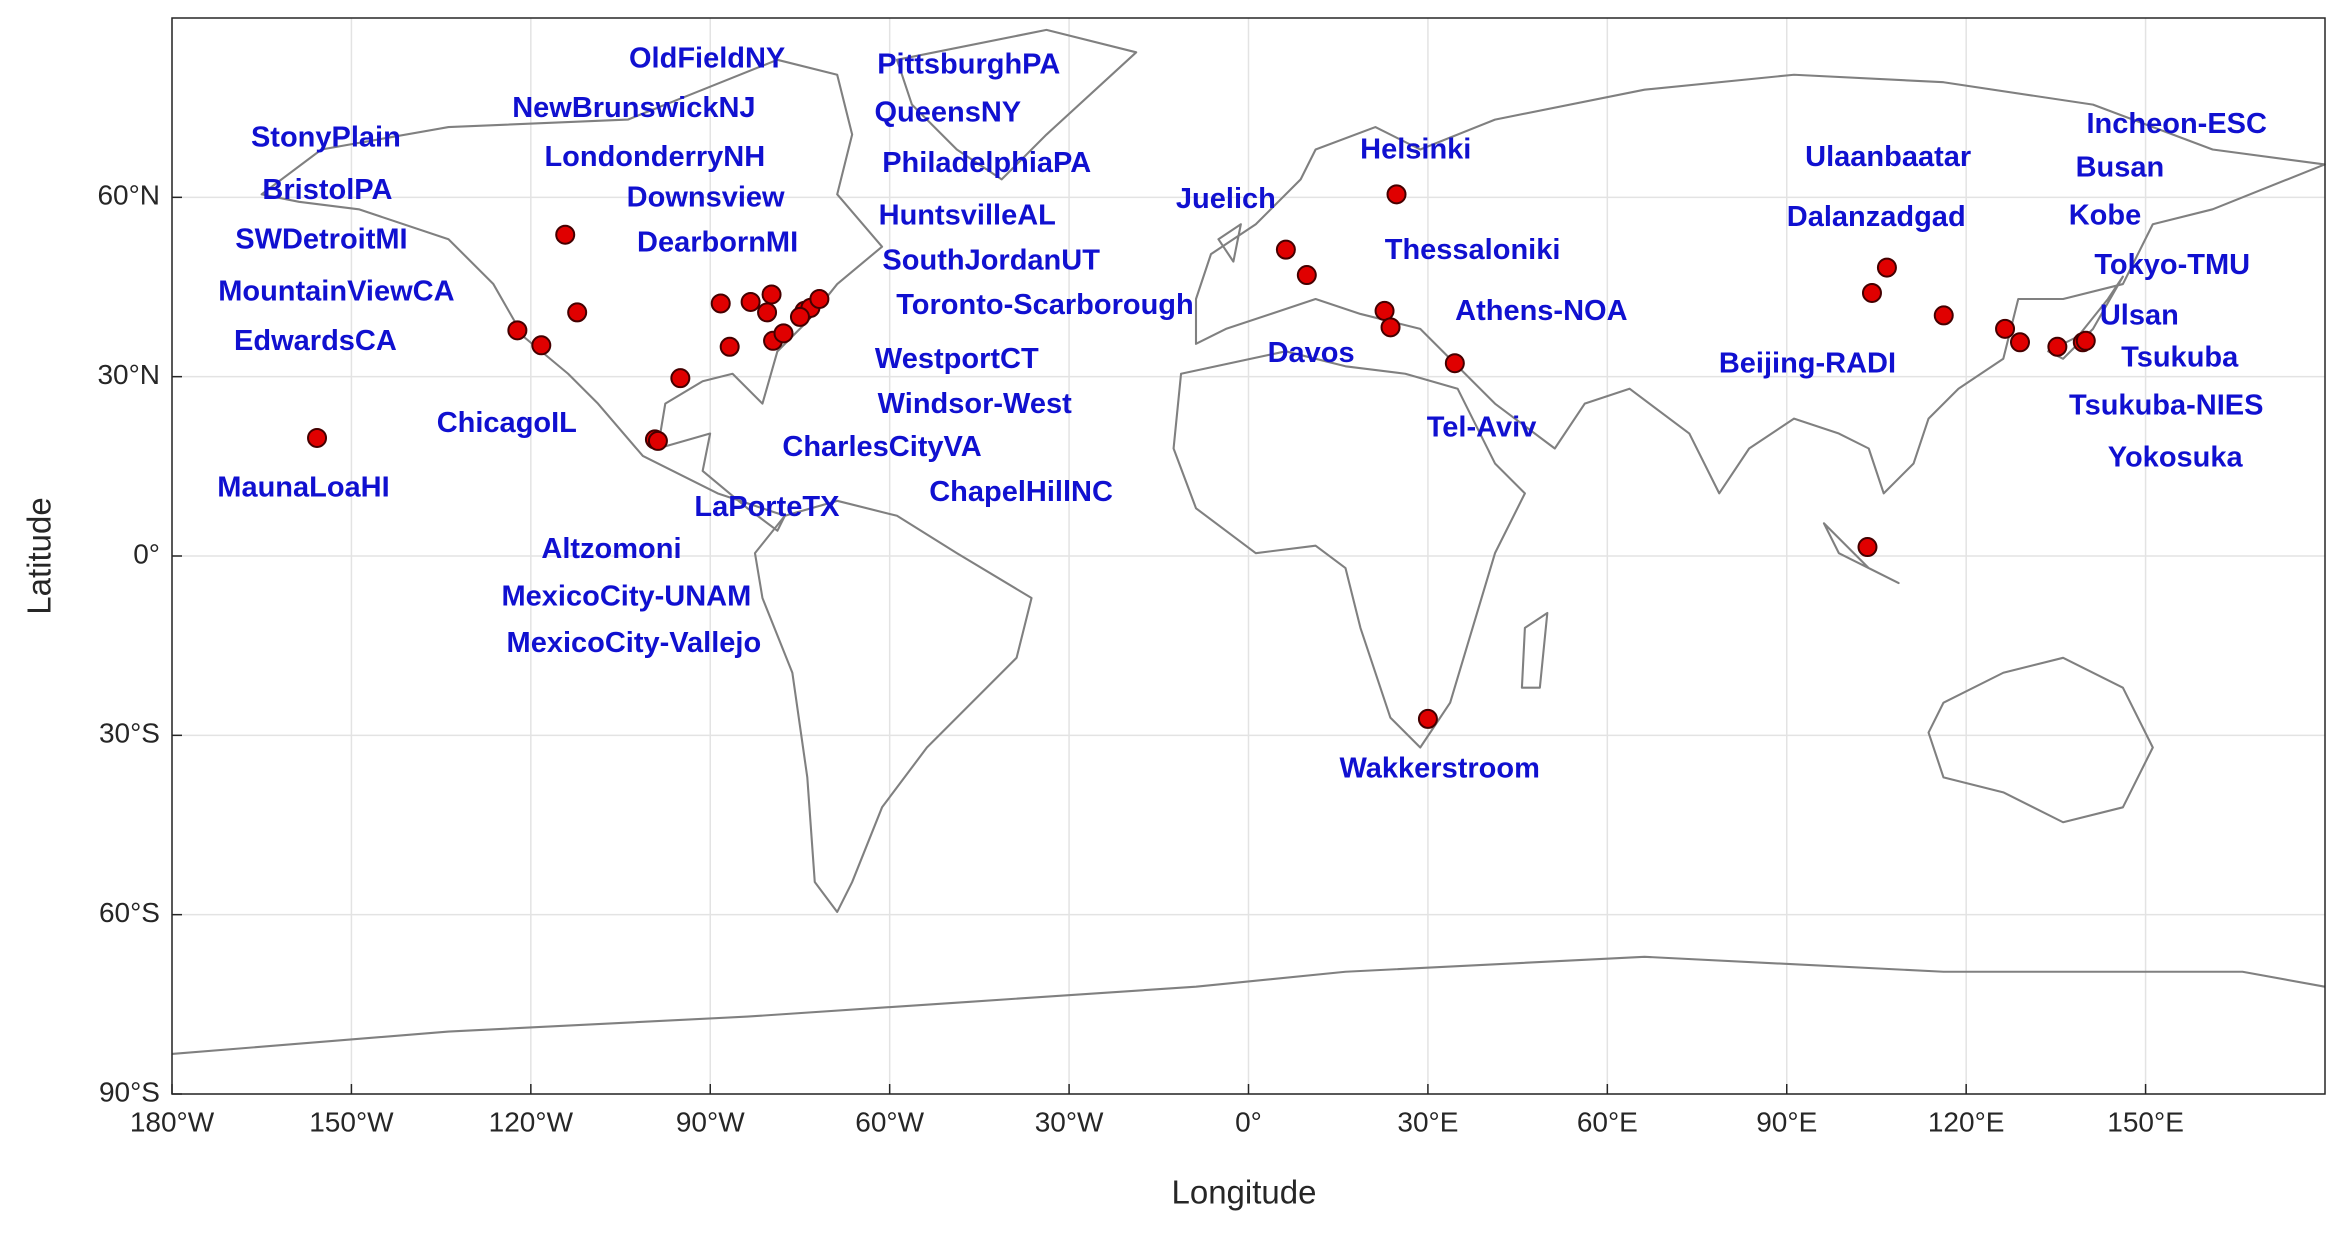 This screenshot has width=2344, height=1235. Describe the element at coordinates (1226, 199) in the screenshot. I see `station-label: Juelich` at that location.